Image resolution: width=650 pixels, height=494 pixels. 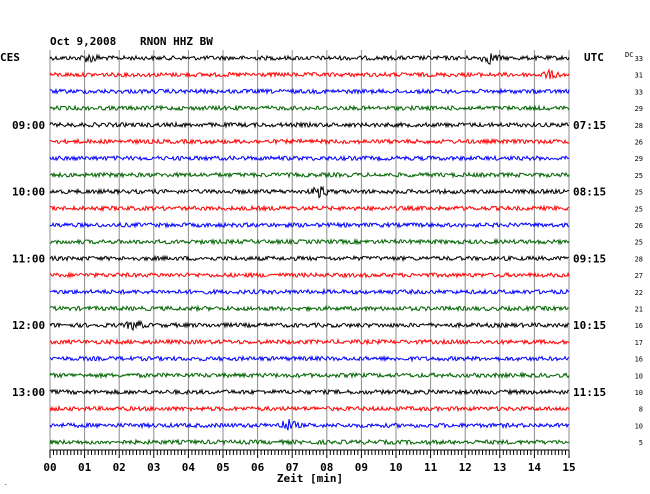 I want to click on x-tick-label: 08, so click(x=326, y=467).